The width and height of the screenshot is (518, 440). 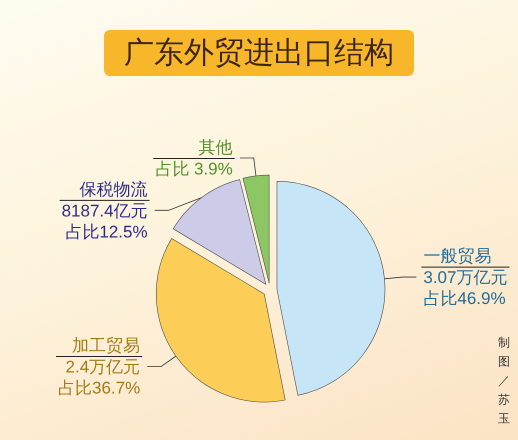 What do you see at coordinates (105, 221) in the screenshot?
I see `data-label: 8187.4亿元占比12.5%` at bounding box center [105, 221].